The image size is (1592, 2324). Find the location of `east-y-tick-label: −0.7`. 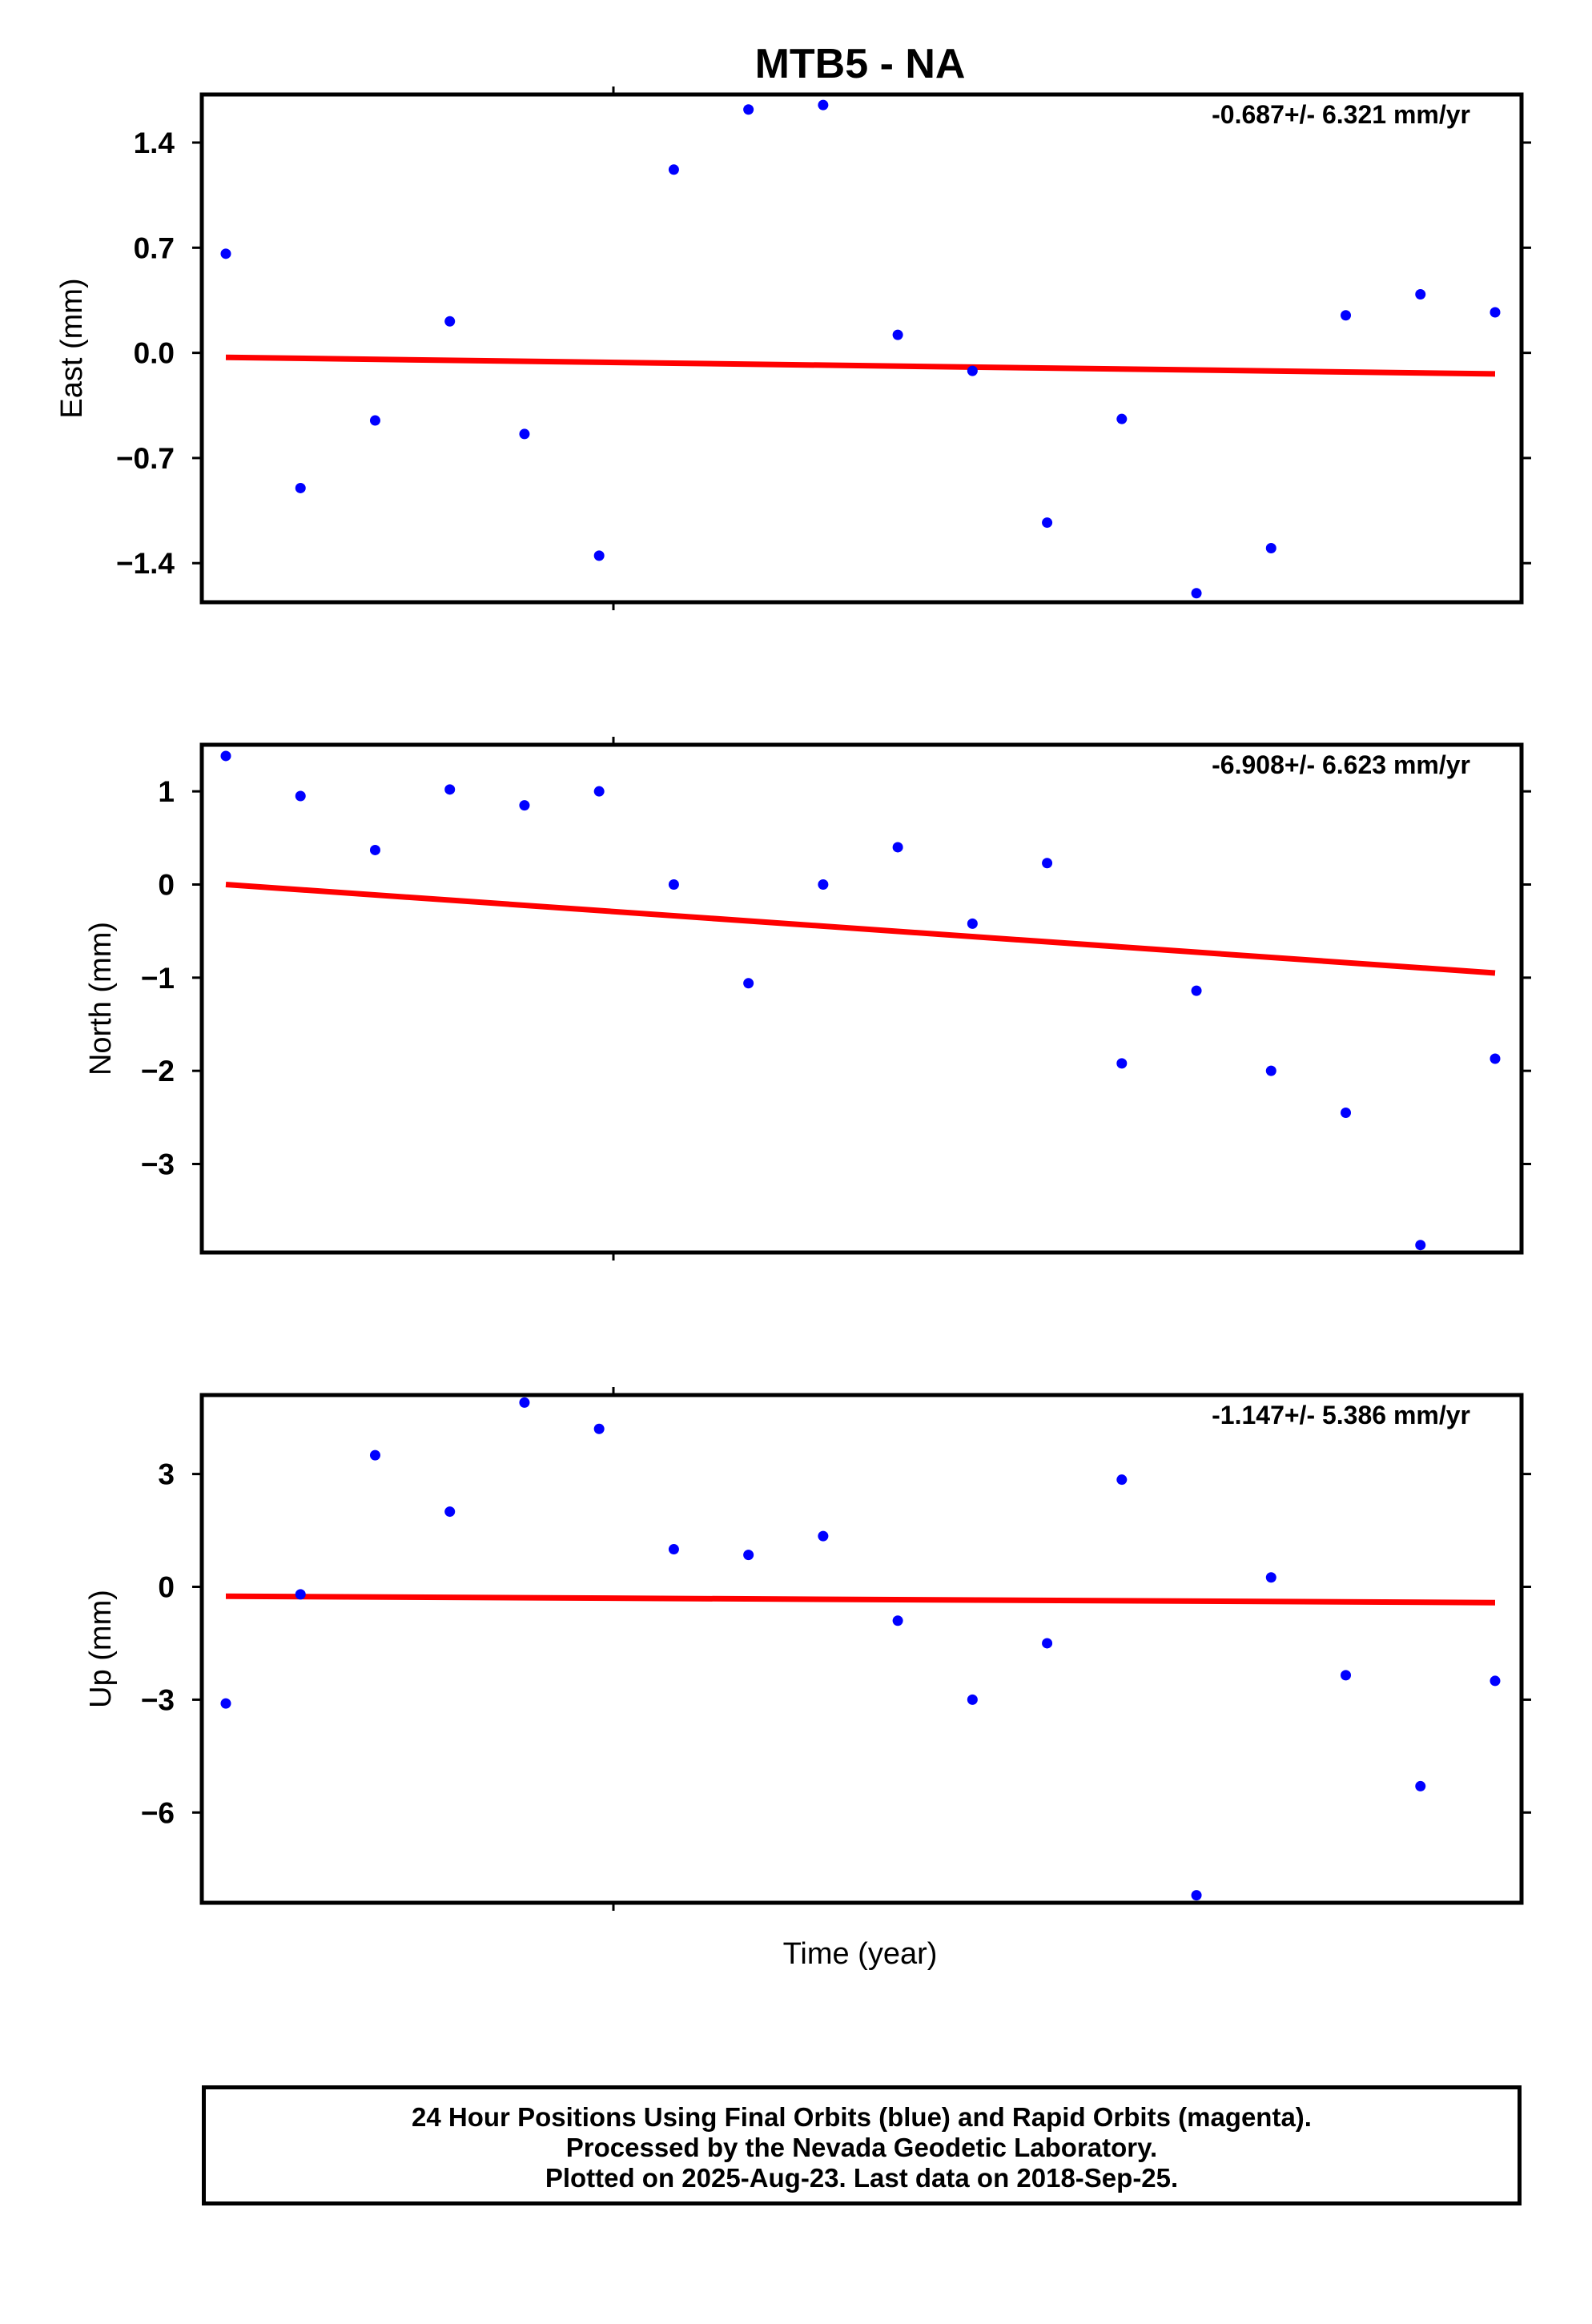

east-y-tick-label: −0.7 is located at coordinates (145, 458).